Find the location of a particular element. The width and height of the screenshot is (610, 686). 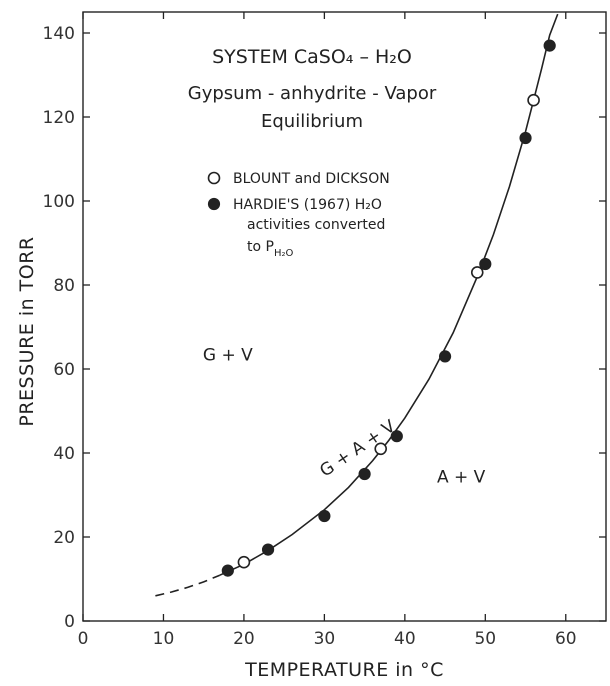

legend-label-hardie-line-3: to PH₂O is located at coordinates (270, 249).